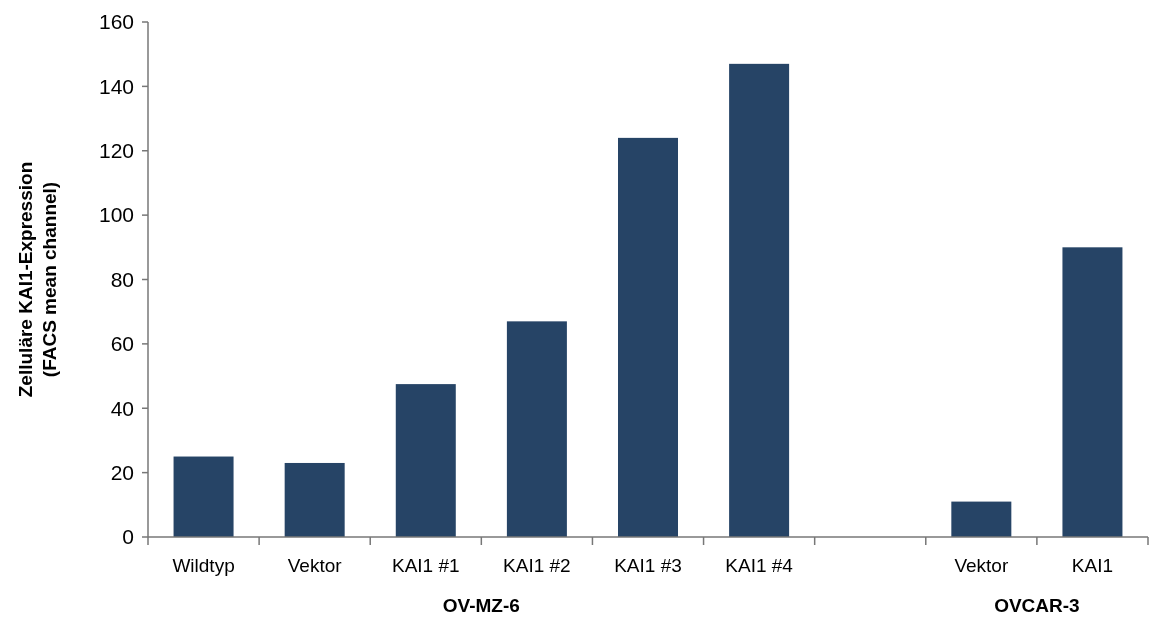 The image size is (1153, 623). What do you see at coordinates (425, 565) in the screenshot?
I see `x-tick-label: KAI1 #1` at bounding box center [425, 565].